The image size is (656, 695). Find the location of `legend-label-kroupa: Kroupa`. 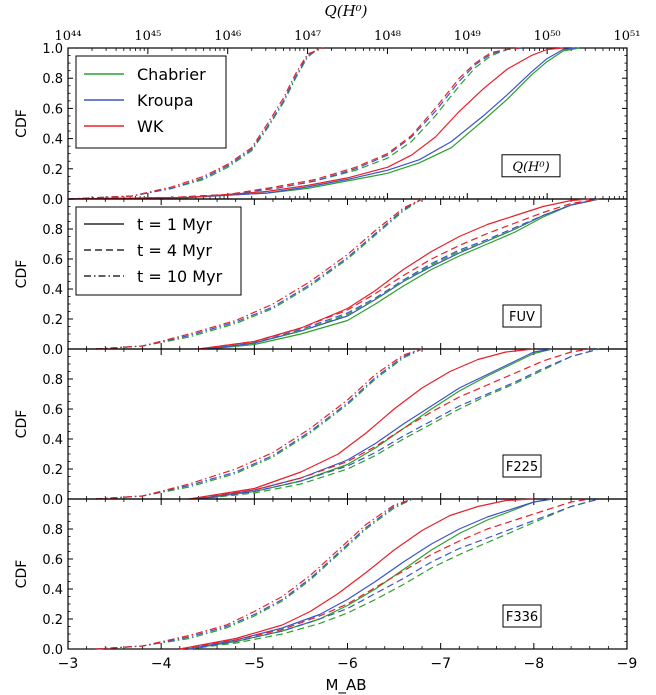

legend-label-kroupa: Kroupa is located at coordinates (165, 100).